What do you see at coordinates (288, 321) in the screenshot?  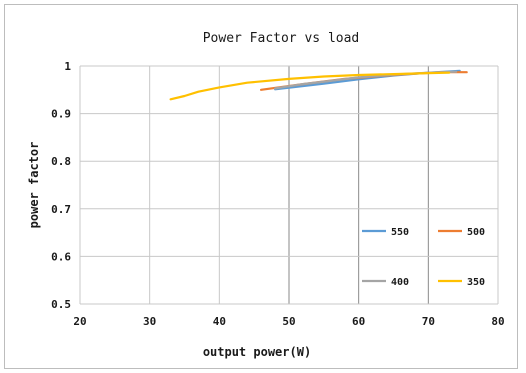 I see `x-tick-label: 50` at bounding box center [288, 321].